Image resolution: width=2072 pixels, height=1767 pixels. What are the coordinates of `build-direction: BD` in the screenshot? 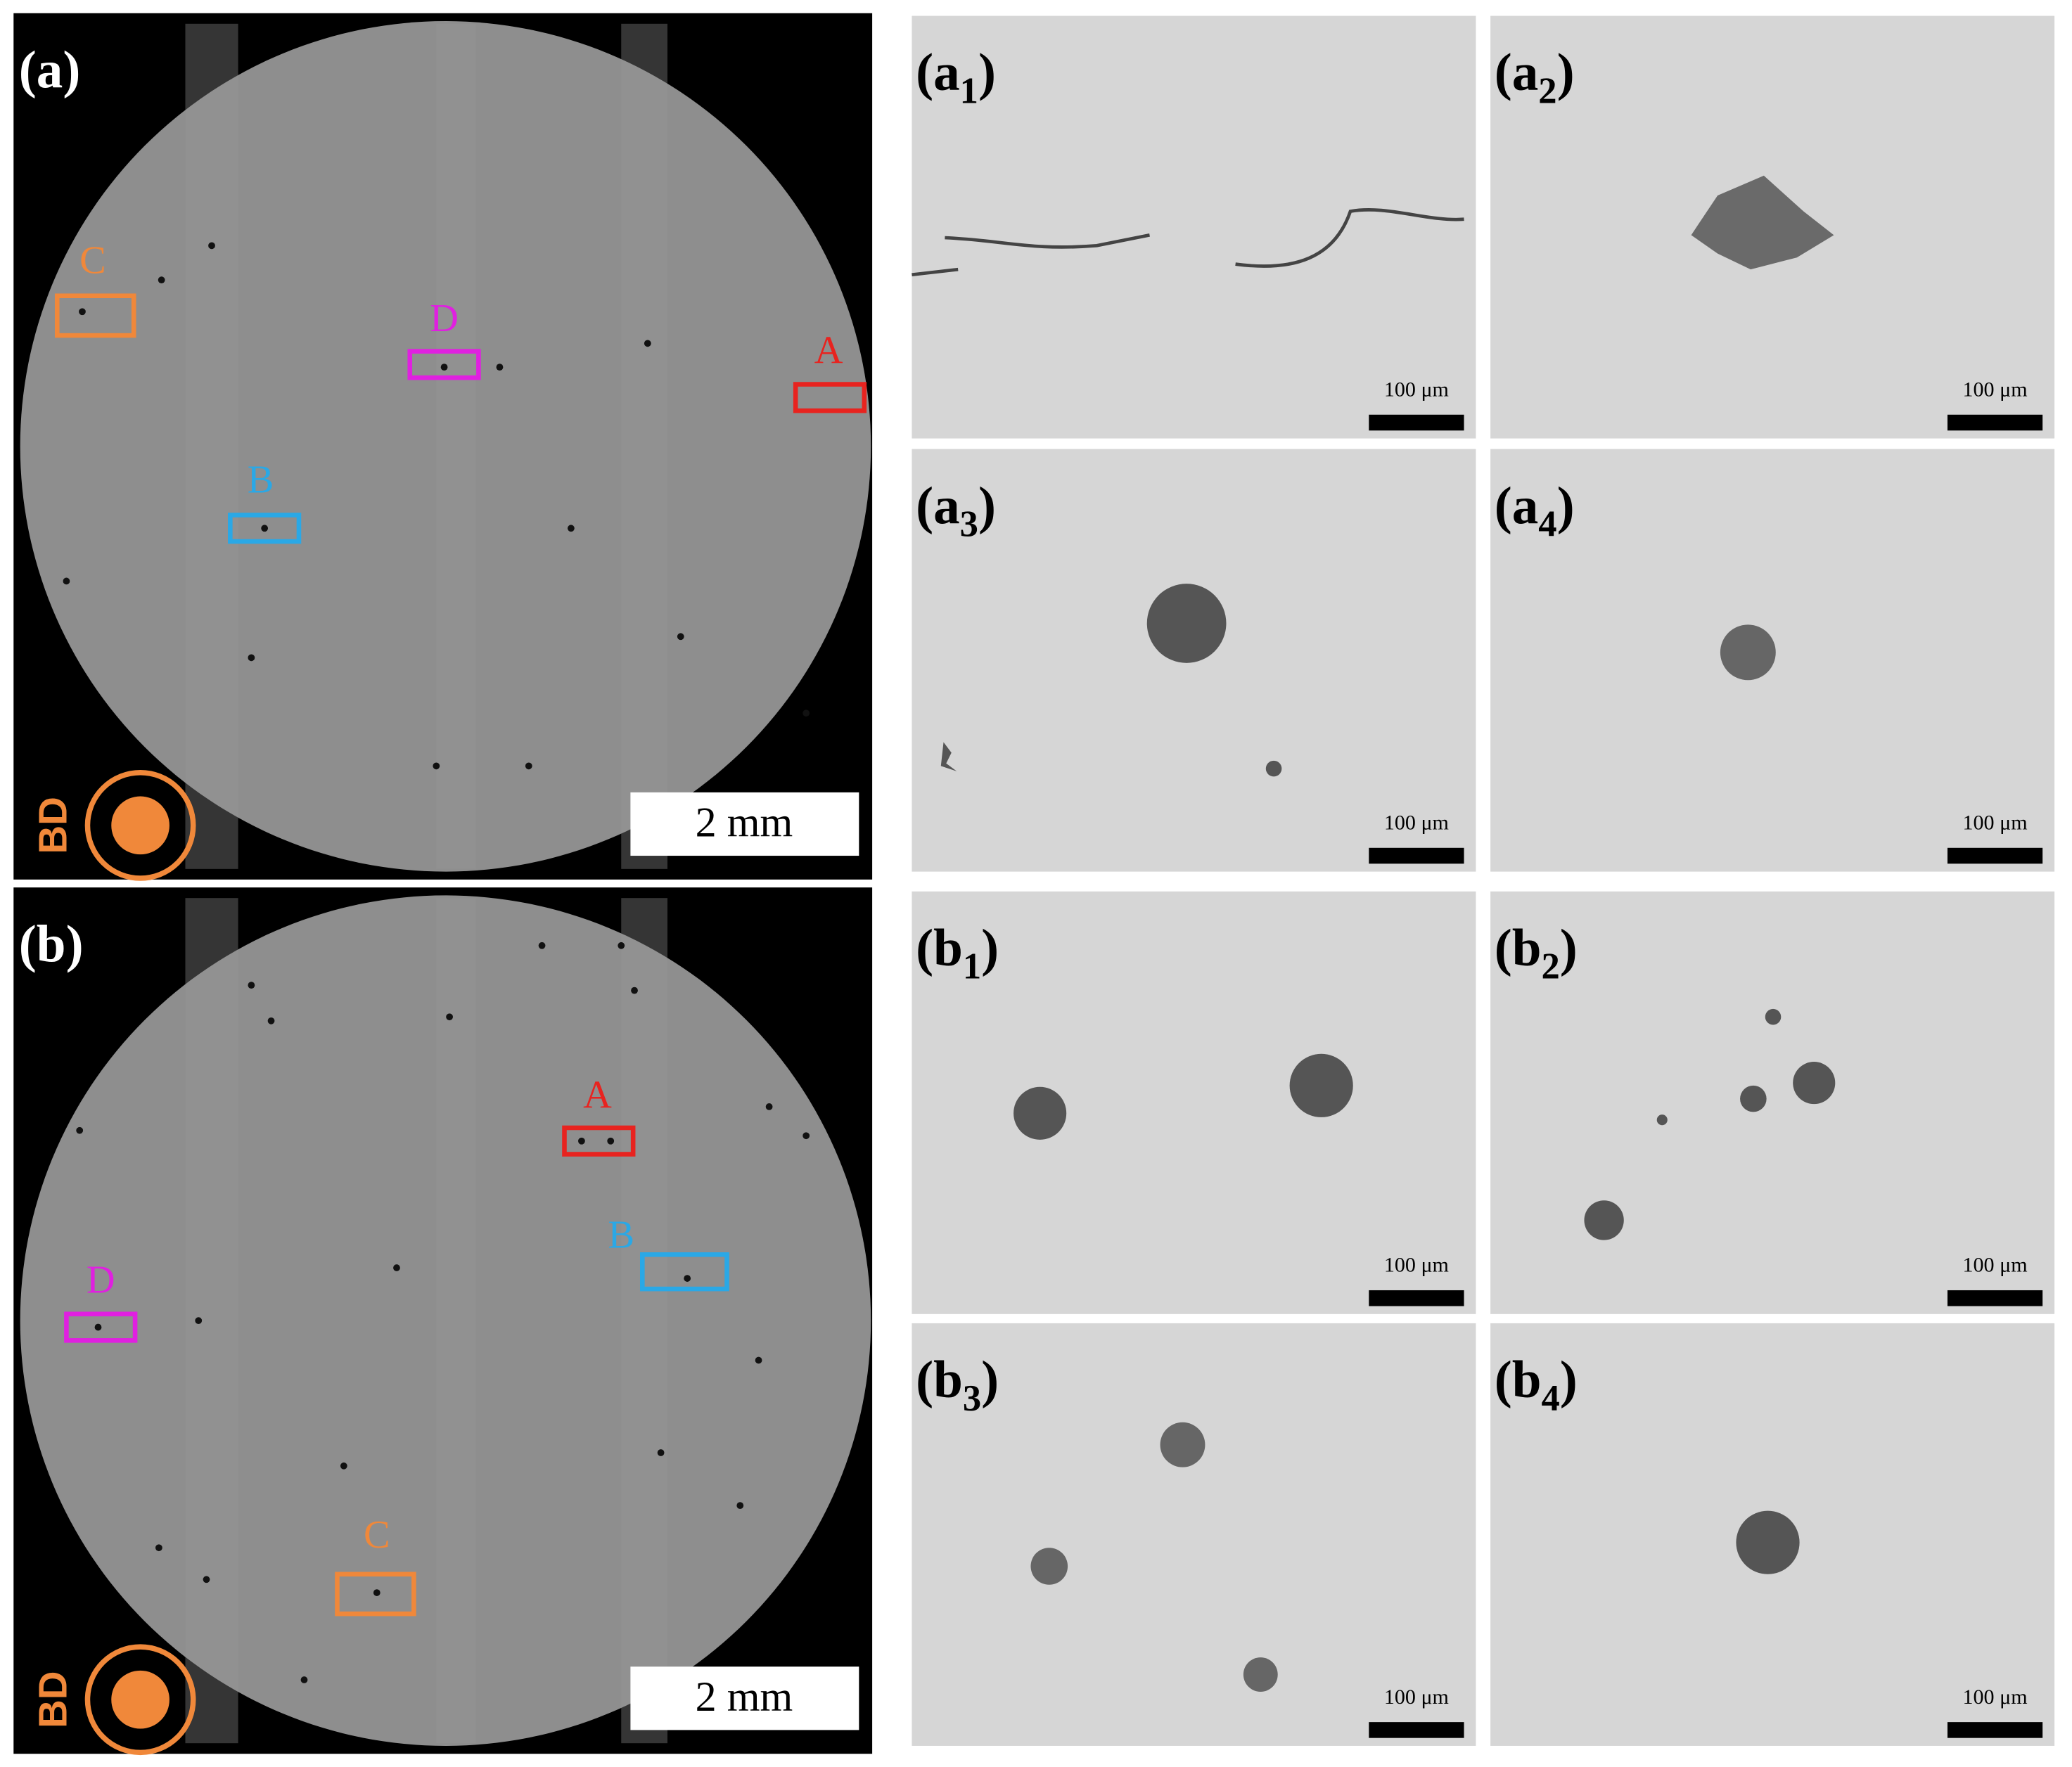 It's located at (52, 825).